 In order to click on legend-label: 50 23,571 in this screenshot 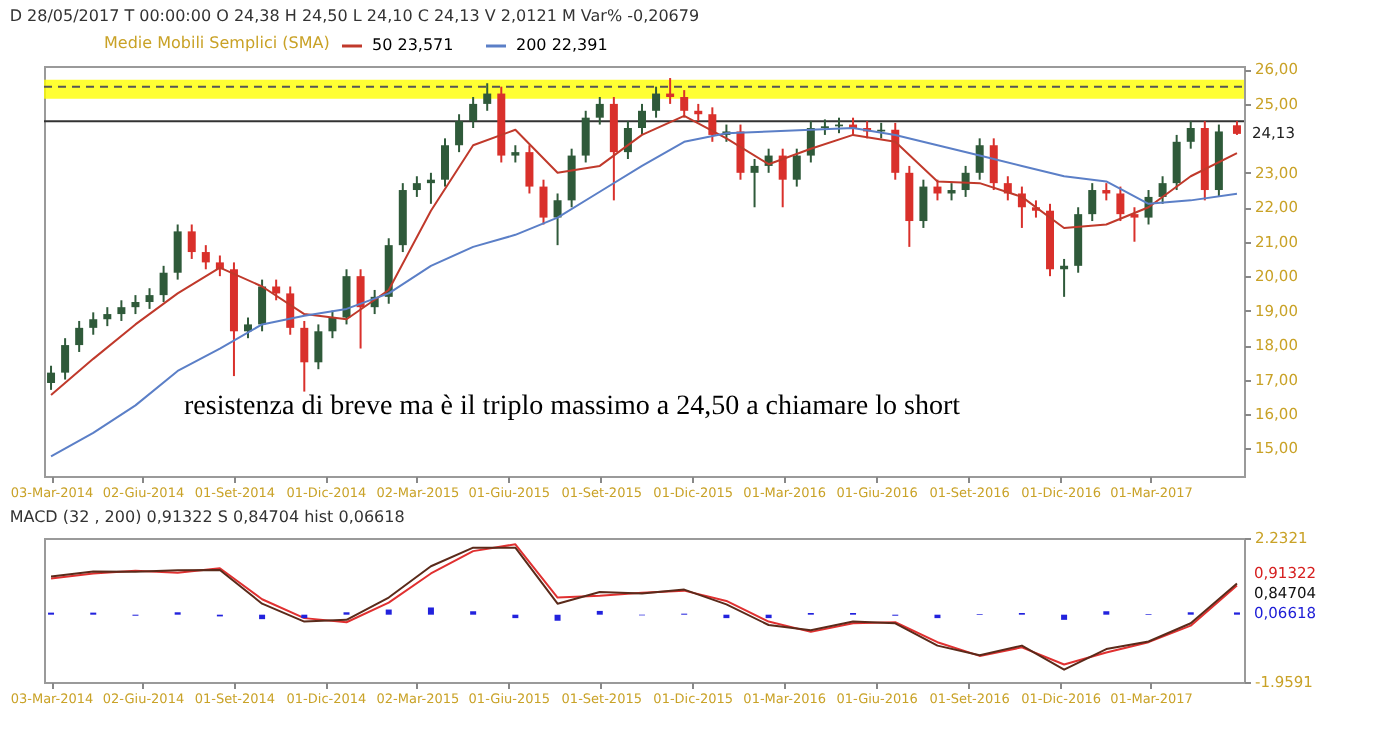, I will do `click(413, 45)`.